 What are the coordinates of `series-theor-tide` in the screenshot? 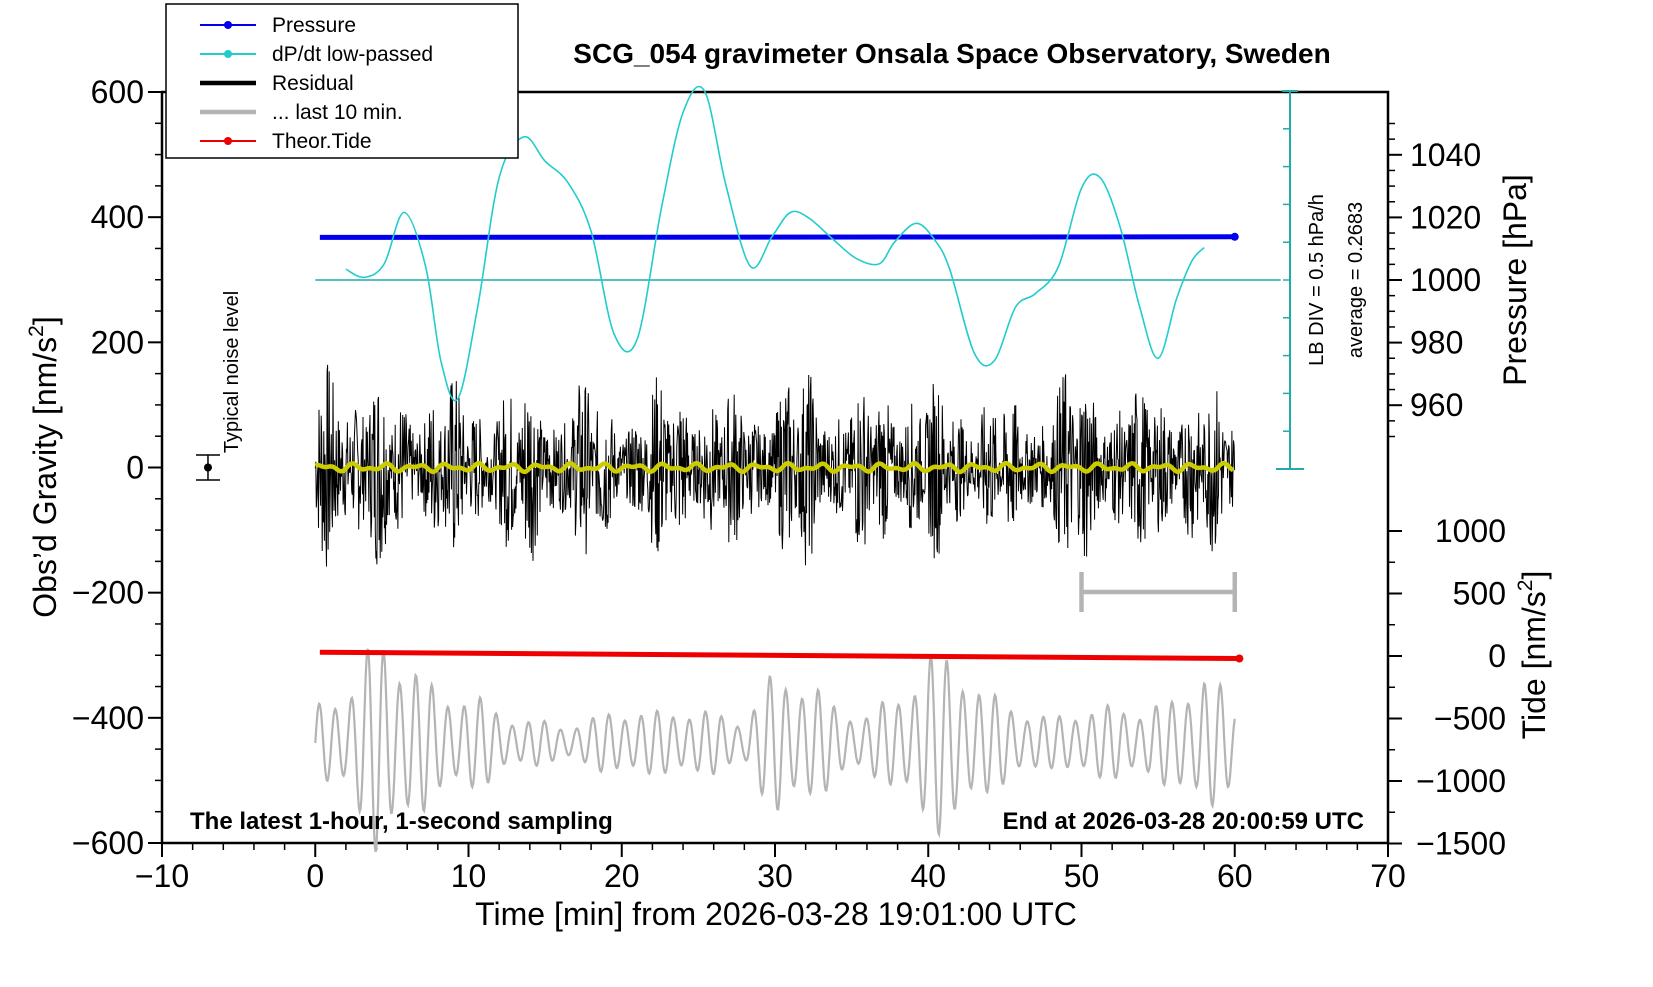 It's located at (779, 655).